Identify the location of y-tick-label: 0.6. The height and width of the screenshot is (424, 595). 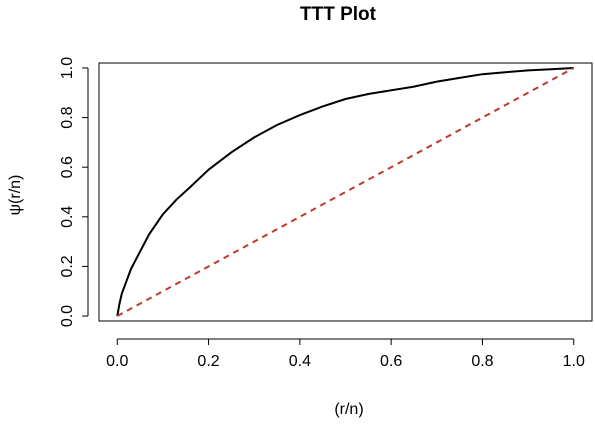
(67, 167).